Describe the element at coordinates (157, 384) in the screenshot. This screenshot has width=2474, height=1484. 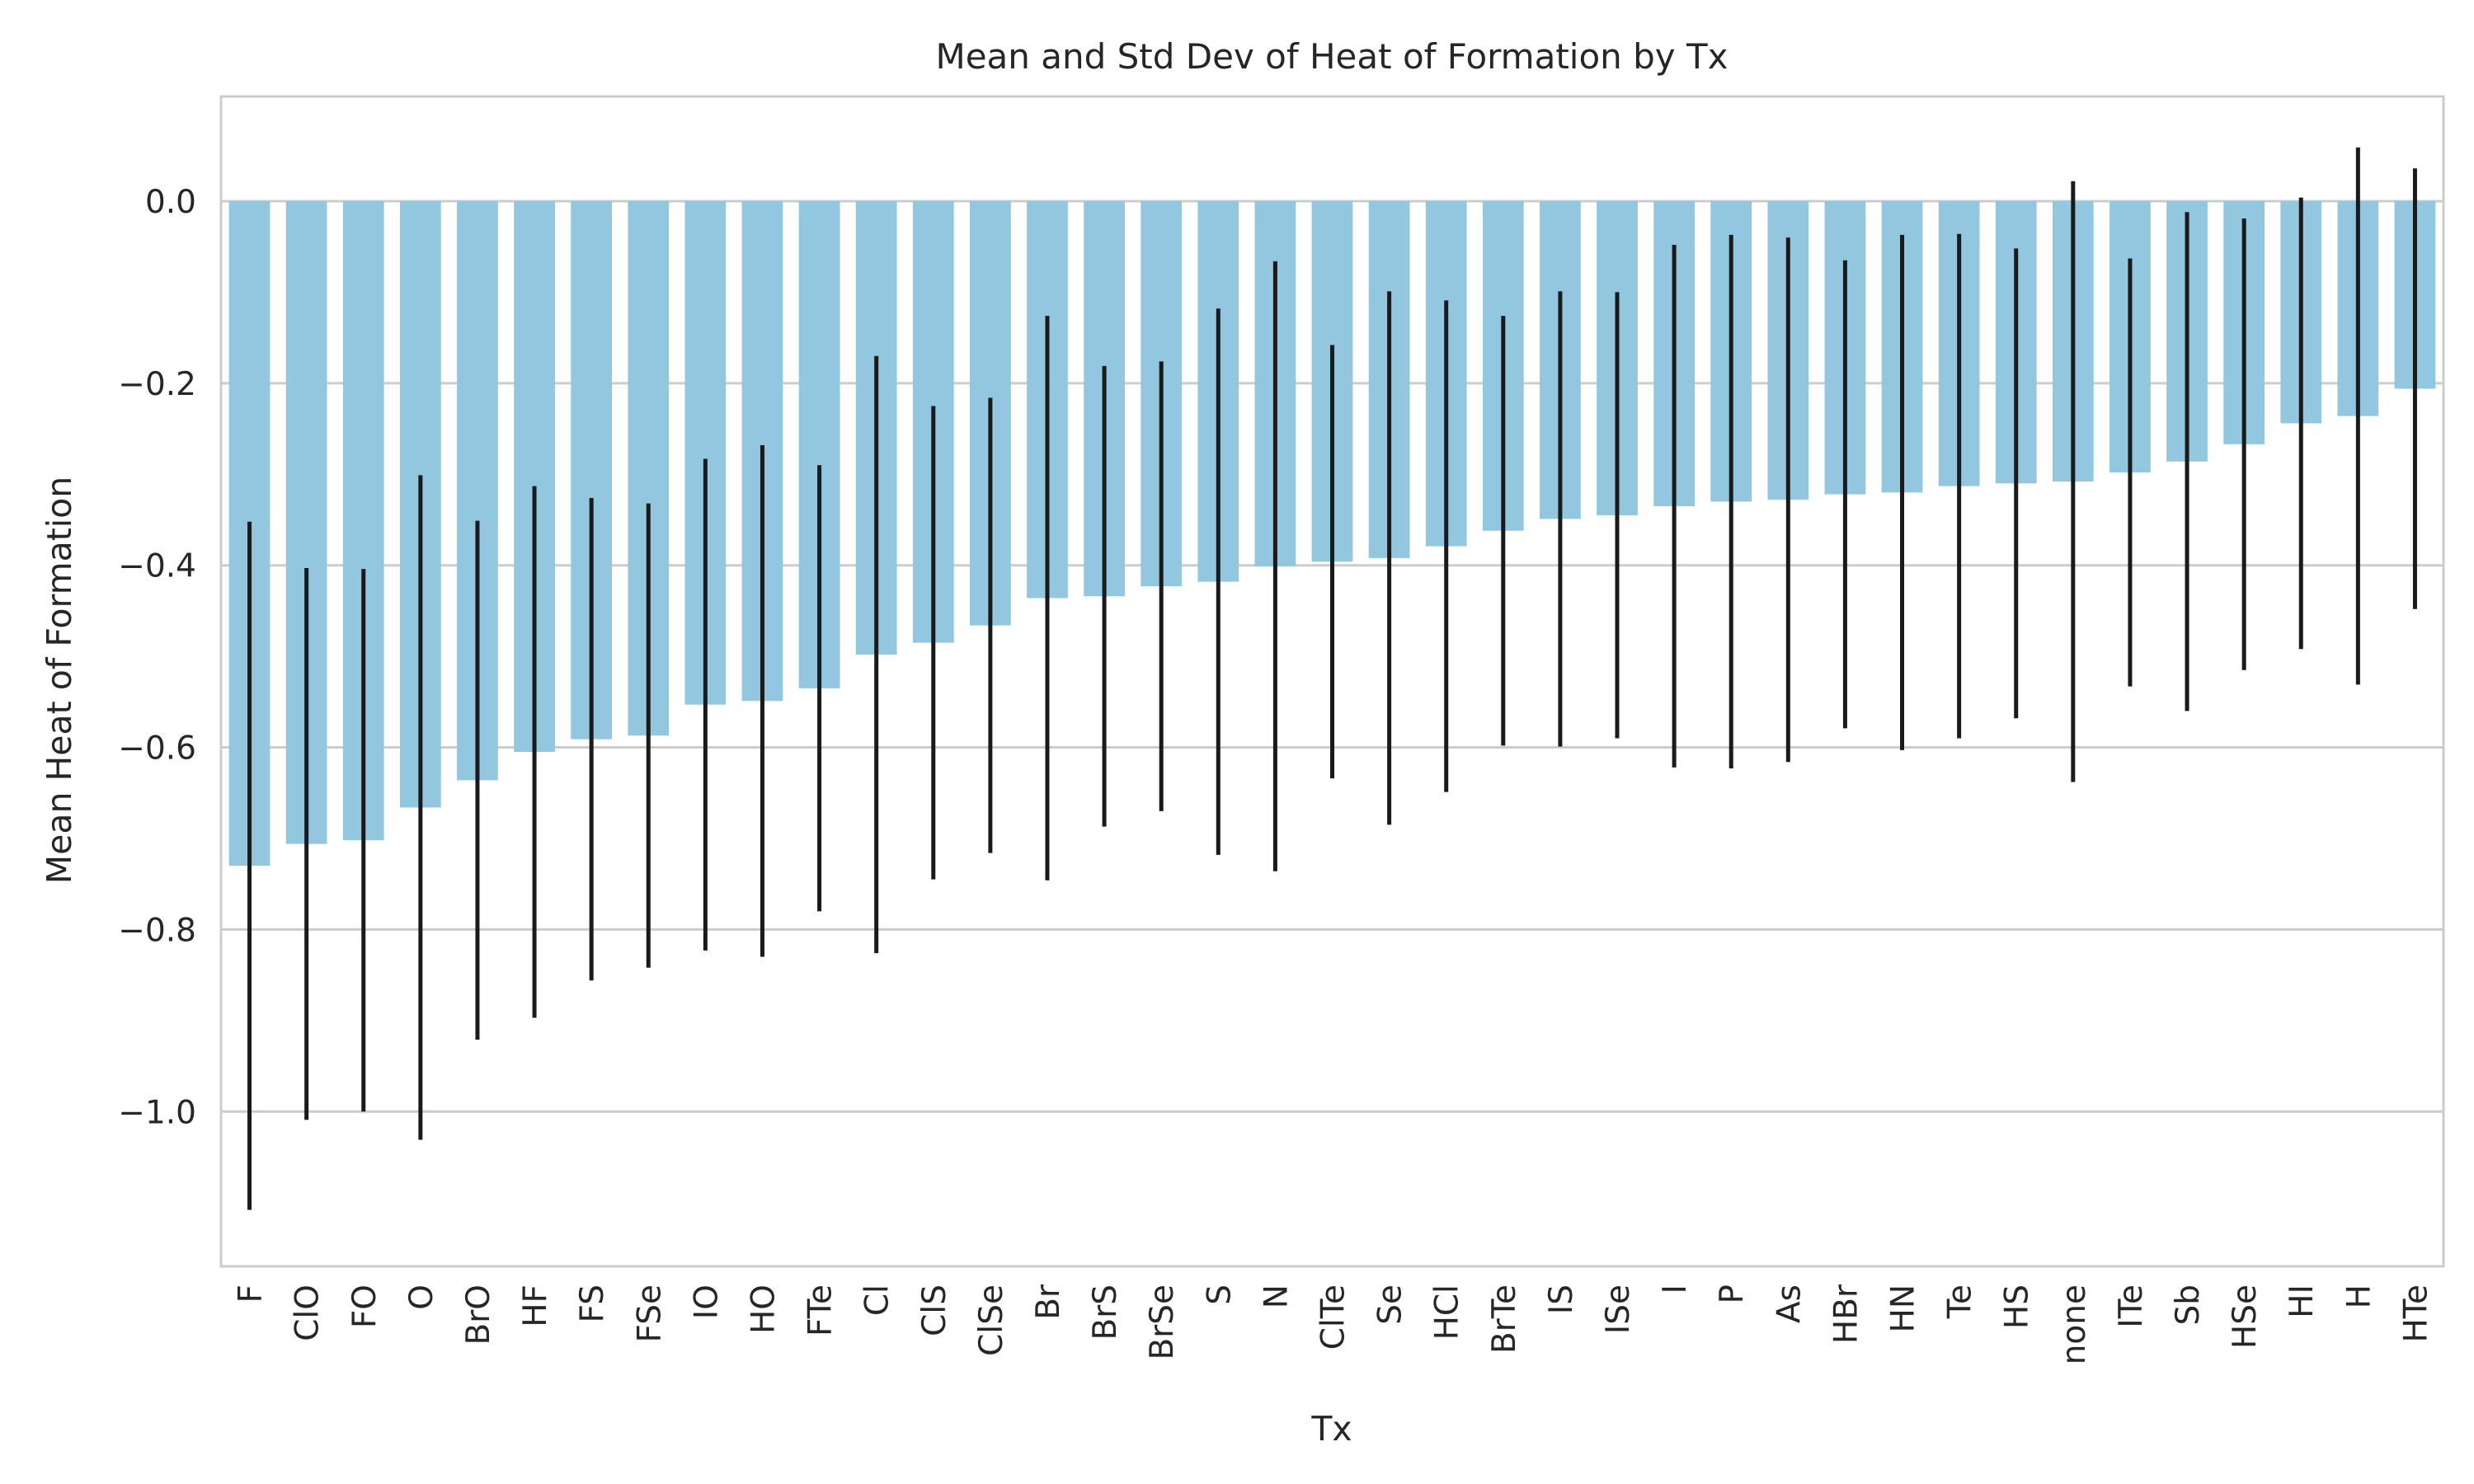
I see `y-tick-label: −0.2` at that location.